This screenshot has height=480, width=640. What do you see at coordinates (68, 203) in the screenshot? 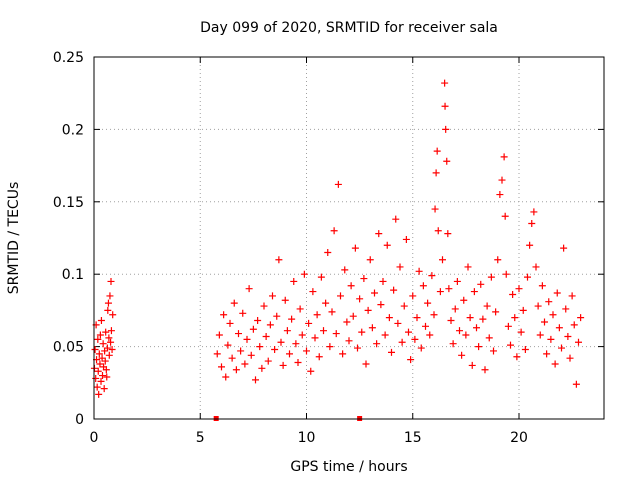
I see `y-tick-label: 0.15` at bounding box center [68, 203].